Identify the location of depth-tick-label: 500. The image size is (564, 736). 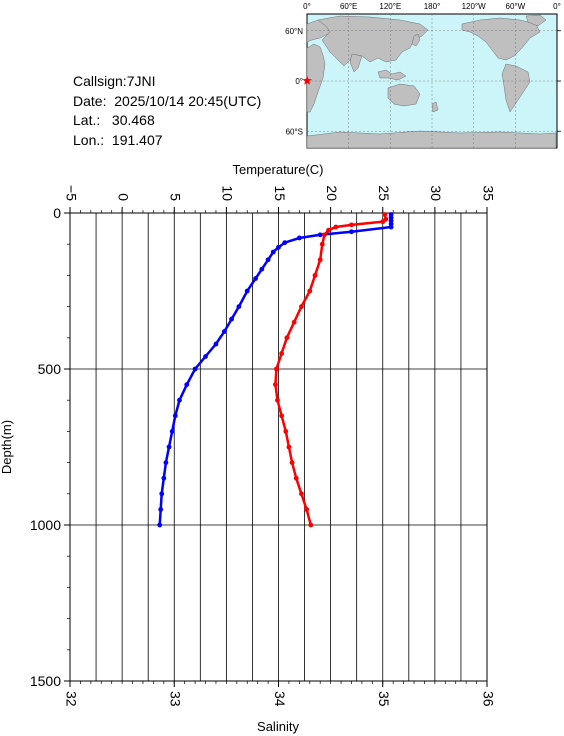
(50, 369).